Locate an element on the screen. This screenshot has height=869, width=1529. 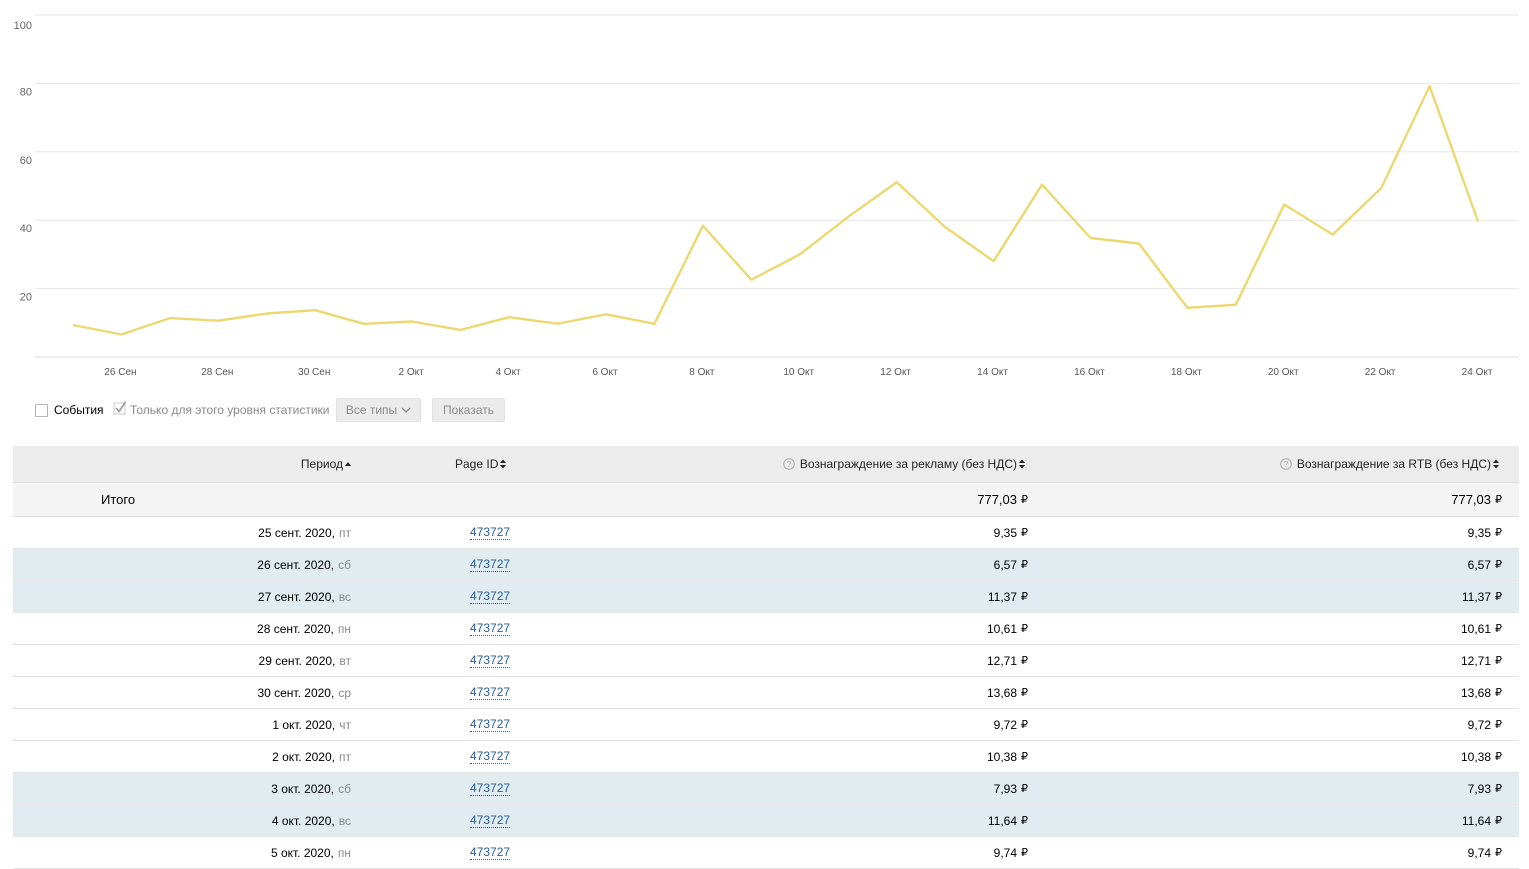
table-row: 26 сент. 2020, сб 473727 6,57 ₽6,57 ₽ is located at coordinates (766, 565).